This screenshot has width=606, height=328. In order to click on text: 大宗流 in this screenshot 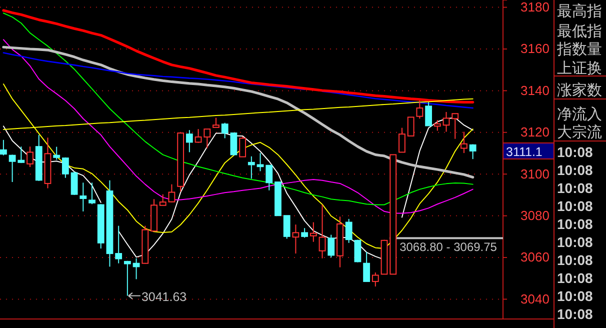, I will do `click(579, 132)`.